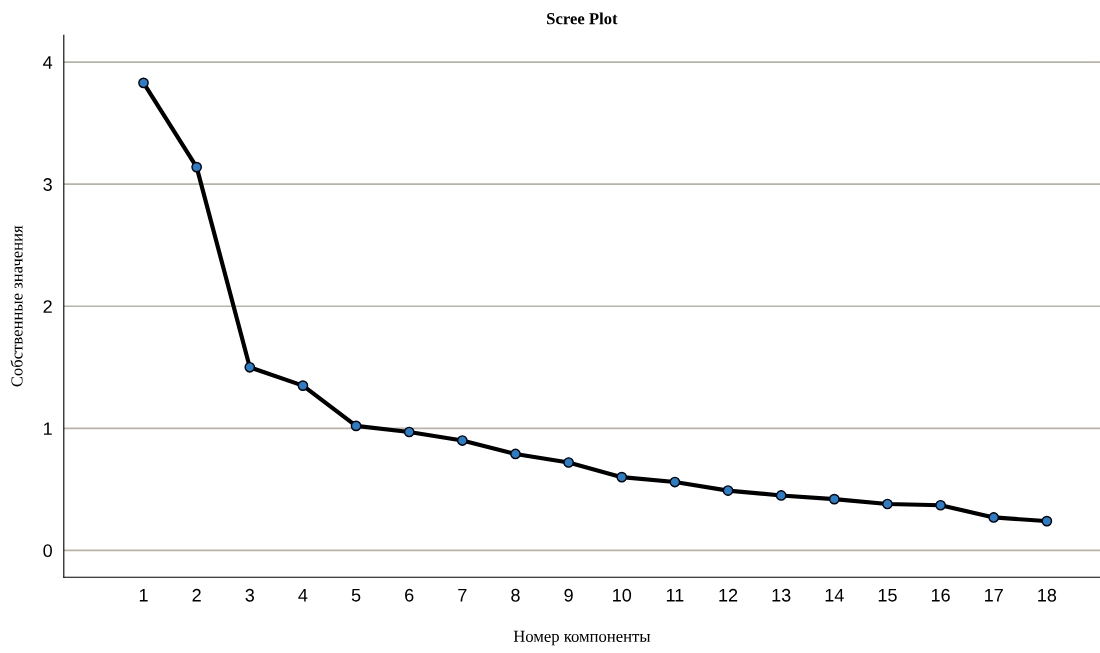 This screenshot has width=1100, height=653. I want to click on x-tick-label: 1, so click(143, 595).